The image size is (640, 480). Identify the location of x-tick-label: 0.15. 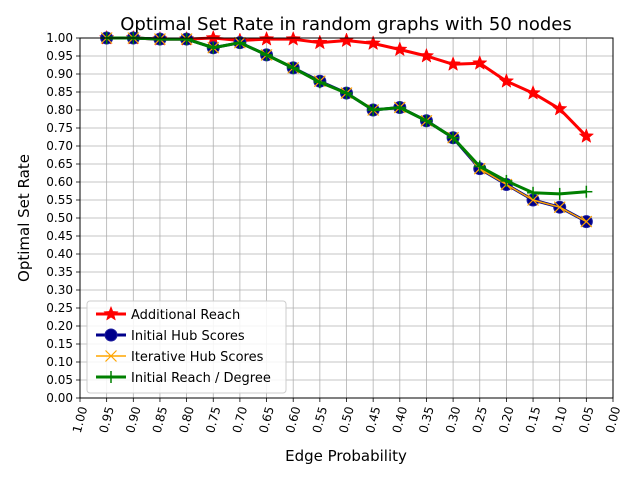
(533, 419).